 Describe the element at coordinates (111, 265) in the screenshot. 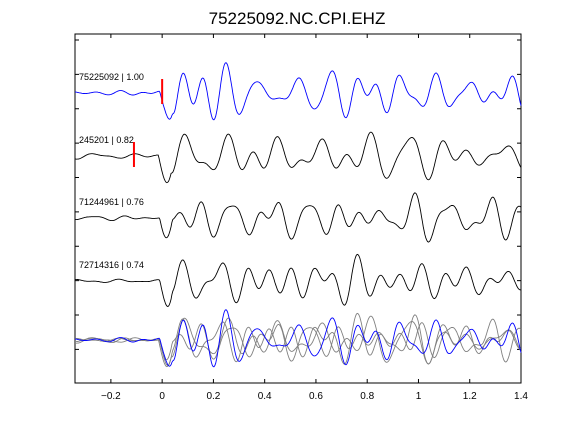

I see `trace-label: 72714316 | 0.74` at that location.